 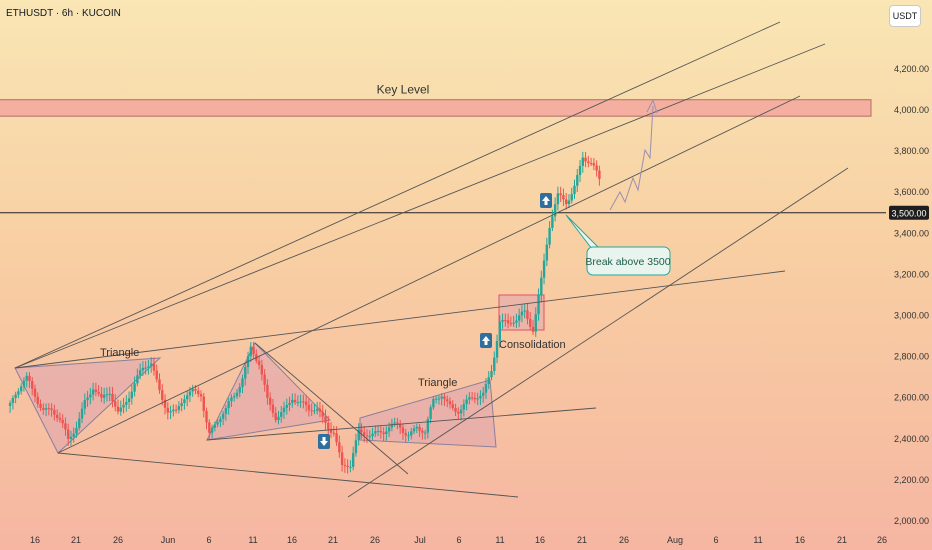 What do you see at coordinates (119, 353) in the screenshot?
I see `triangle-label-1: Triangle` at bounding box center [119, 353].